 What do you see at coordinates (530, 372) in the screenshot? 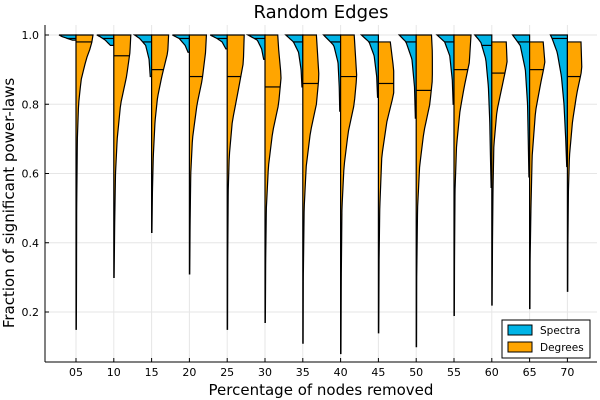
I see `x-tick-label: 65` at bounding box center [530, 372].